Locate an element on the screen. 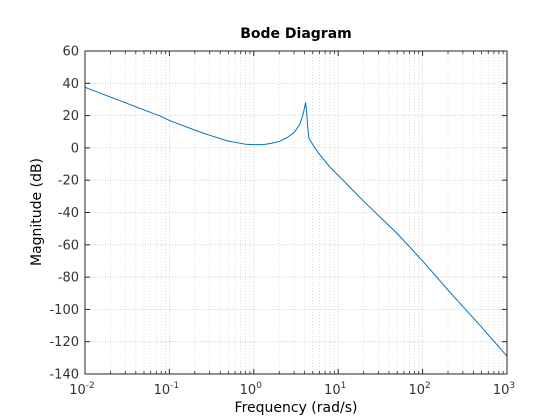 This screenshot has width=560, height=420. x-tick-label: 10⁻¹ is located at coordinates (167, 389).